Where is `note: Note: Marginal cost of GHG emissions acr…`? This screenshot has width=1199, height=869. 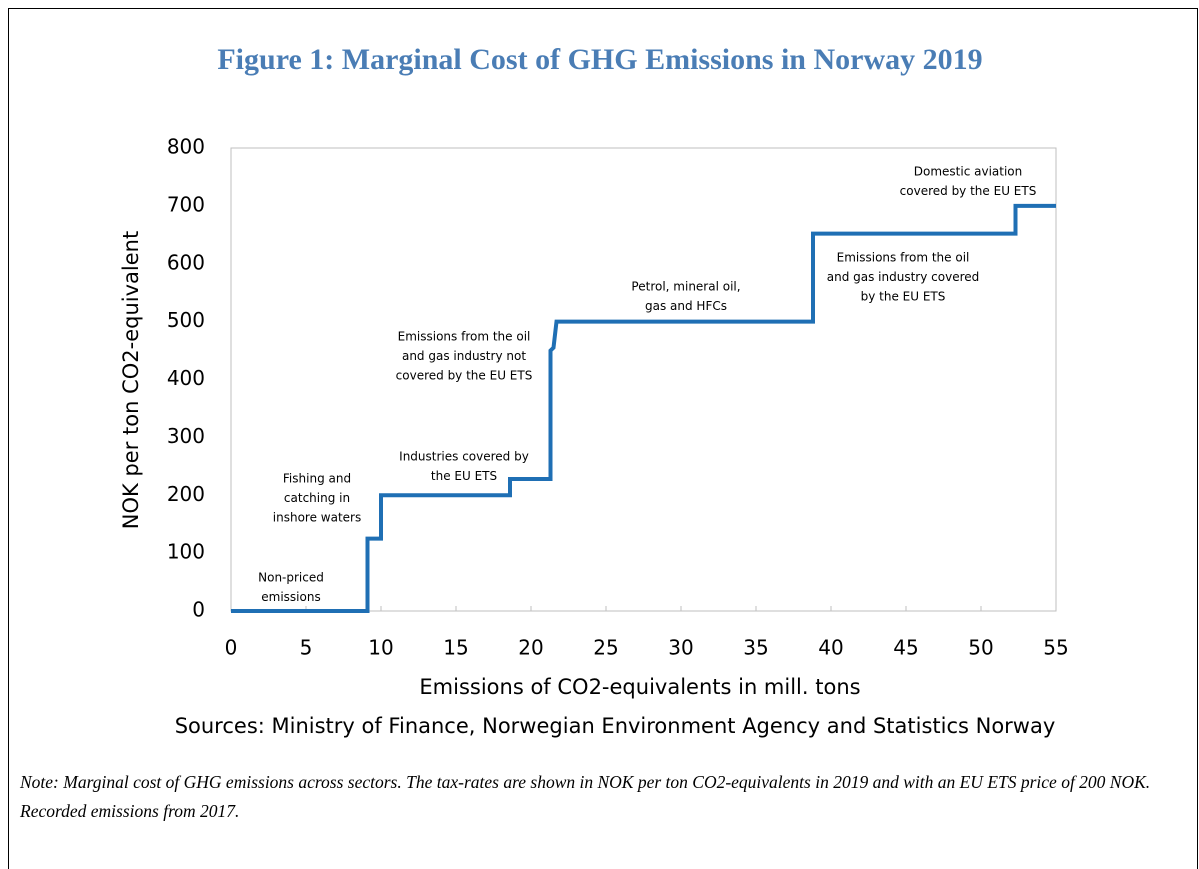
note: Note: Marginal cost of GHG emissions acr… is located at coordinates (585, 796).